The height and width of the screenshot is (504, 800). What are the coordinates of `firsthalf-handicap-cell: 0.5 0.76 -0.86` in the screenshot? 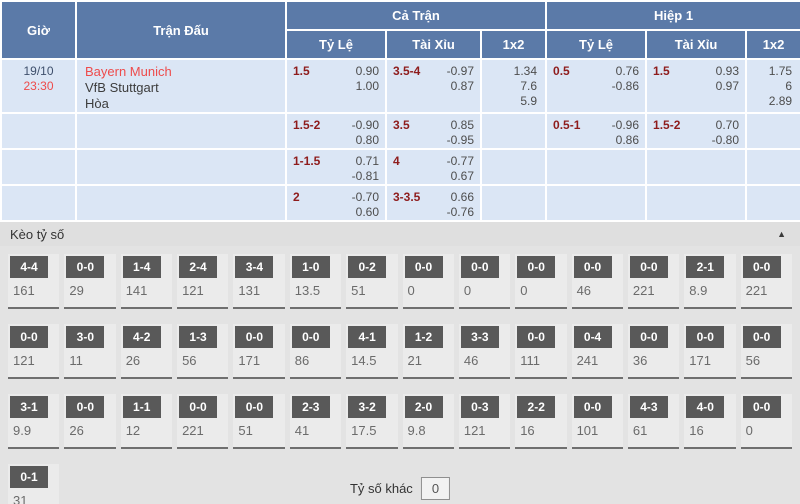 It's located at (596, 86).